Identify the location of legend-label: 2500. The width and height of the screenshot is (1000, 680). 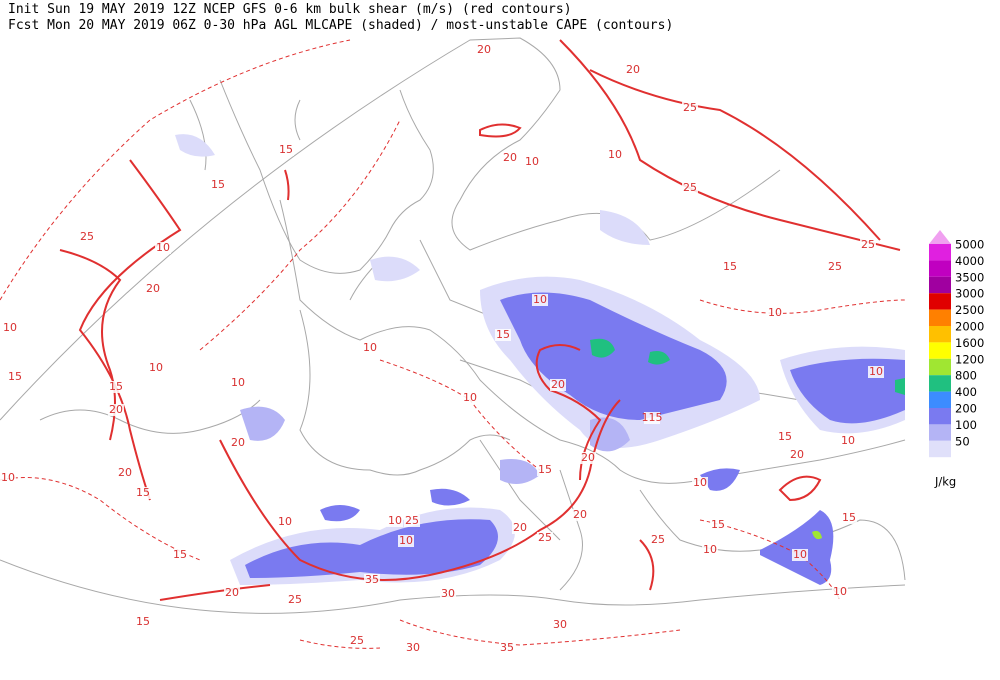
(969, 310).